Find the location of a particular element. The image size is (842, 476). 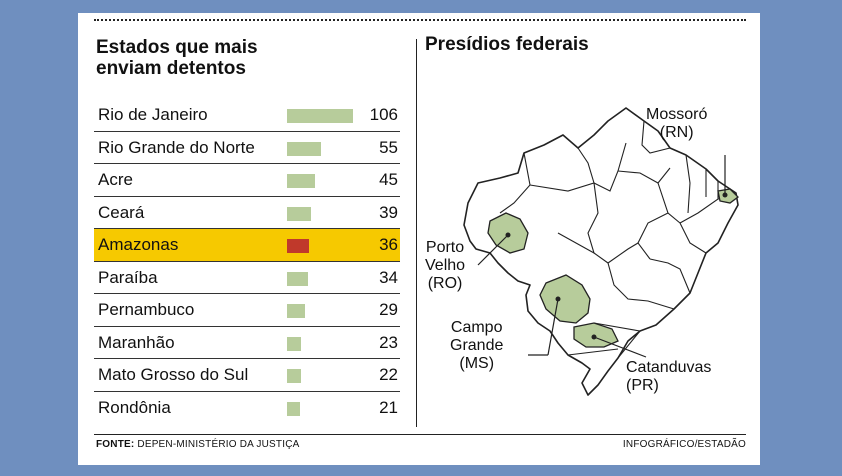

column-divider is located at coordinates (416, 233).